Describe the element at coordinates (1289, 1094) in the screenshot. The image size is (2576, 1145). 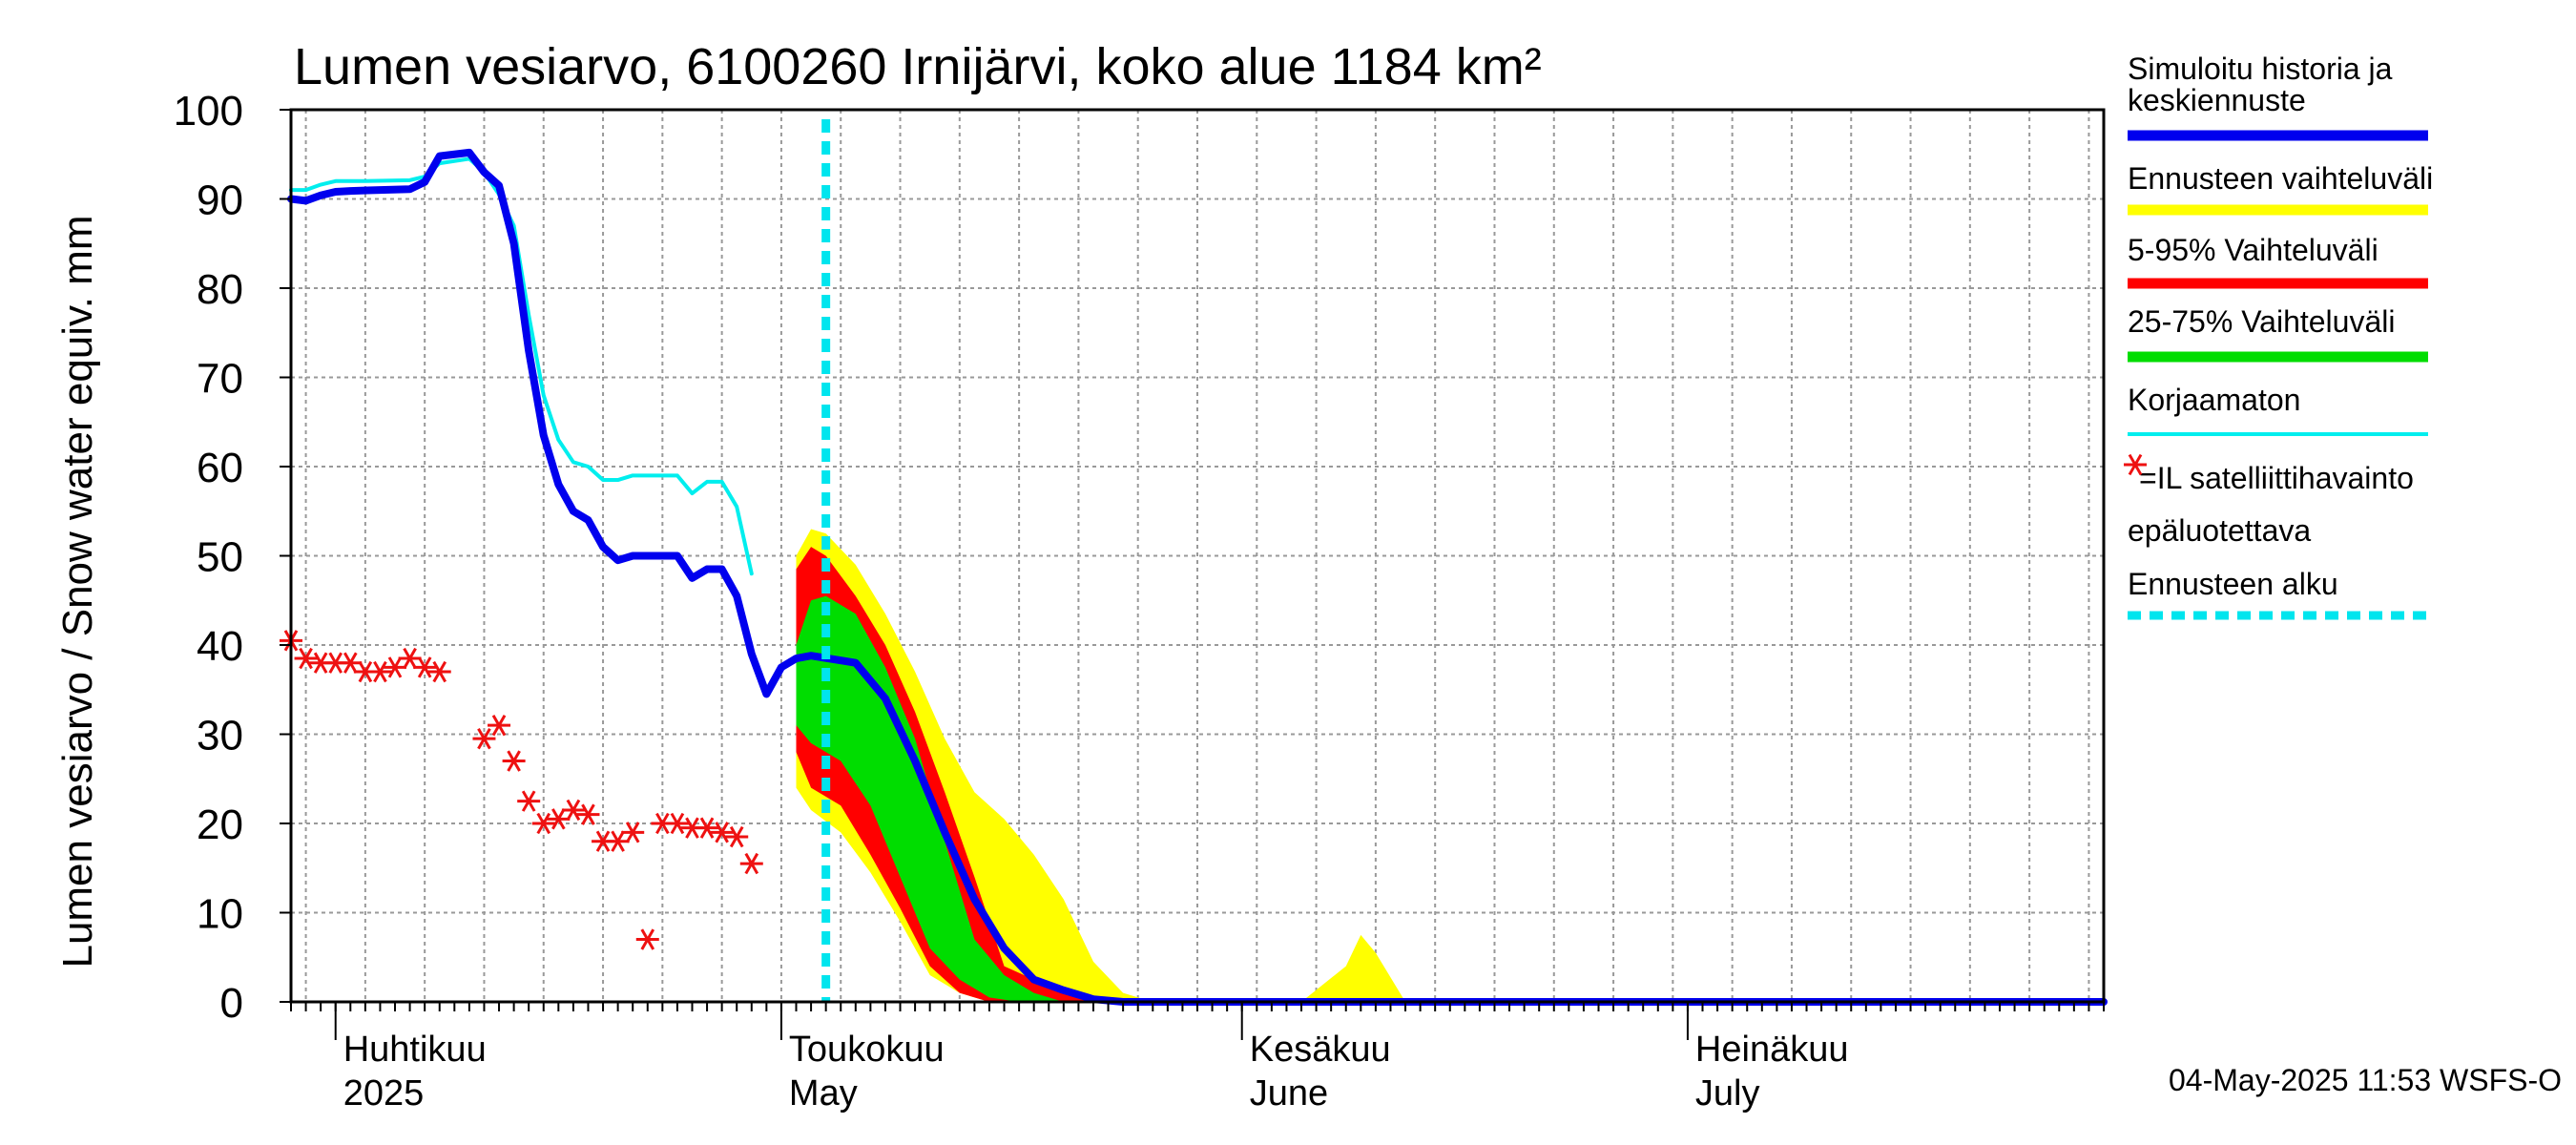
I see `x-year-label: June` at that location.